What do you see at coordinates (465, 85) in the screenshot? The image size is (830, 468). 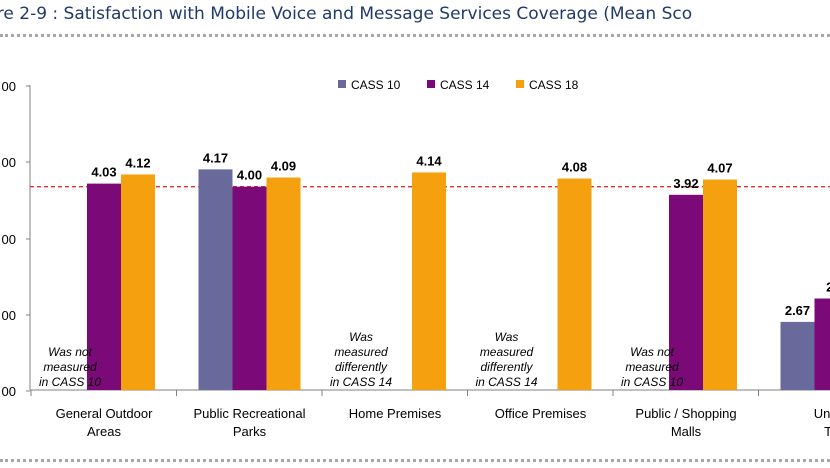 I see `legend-label: CASS 14` at bounding box center [465, 85].